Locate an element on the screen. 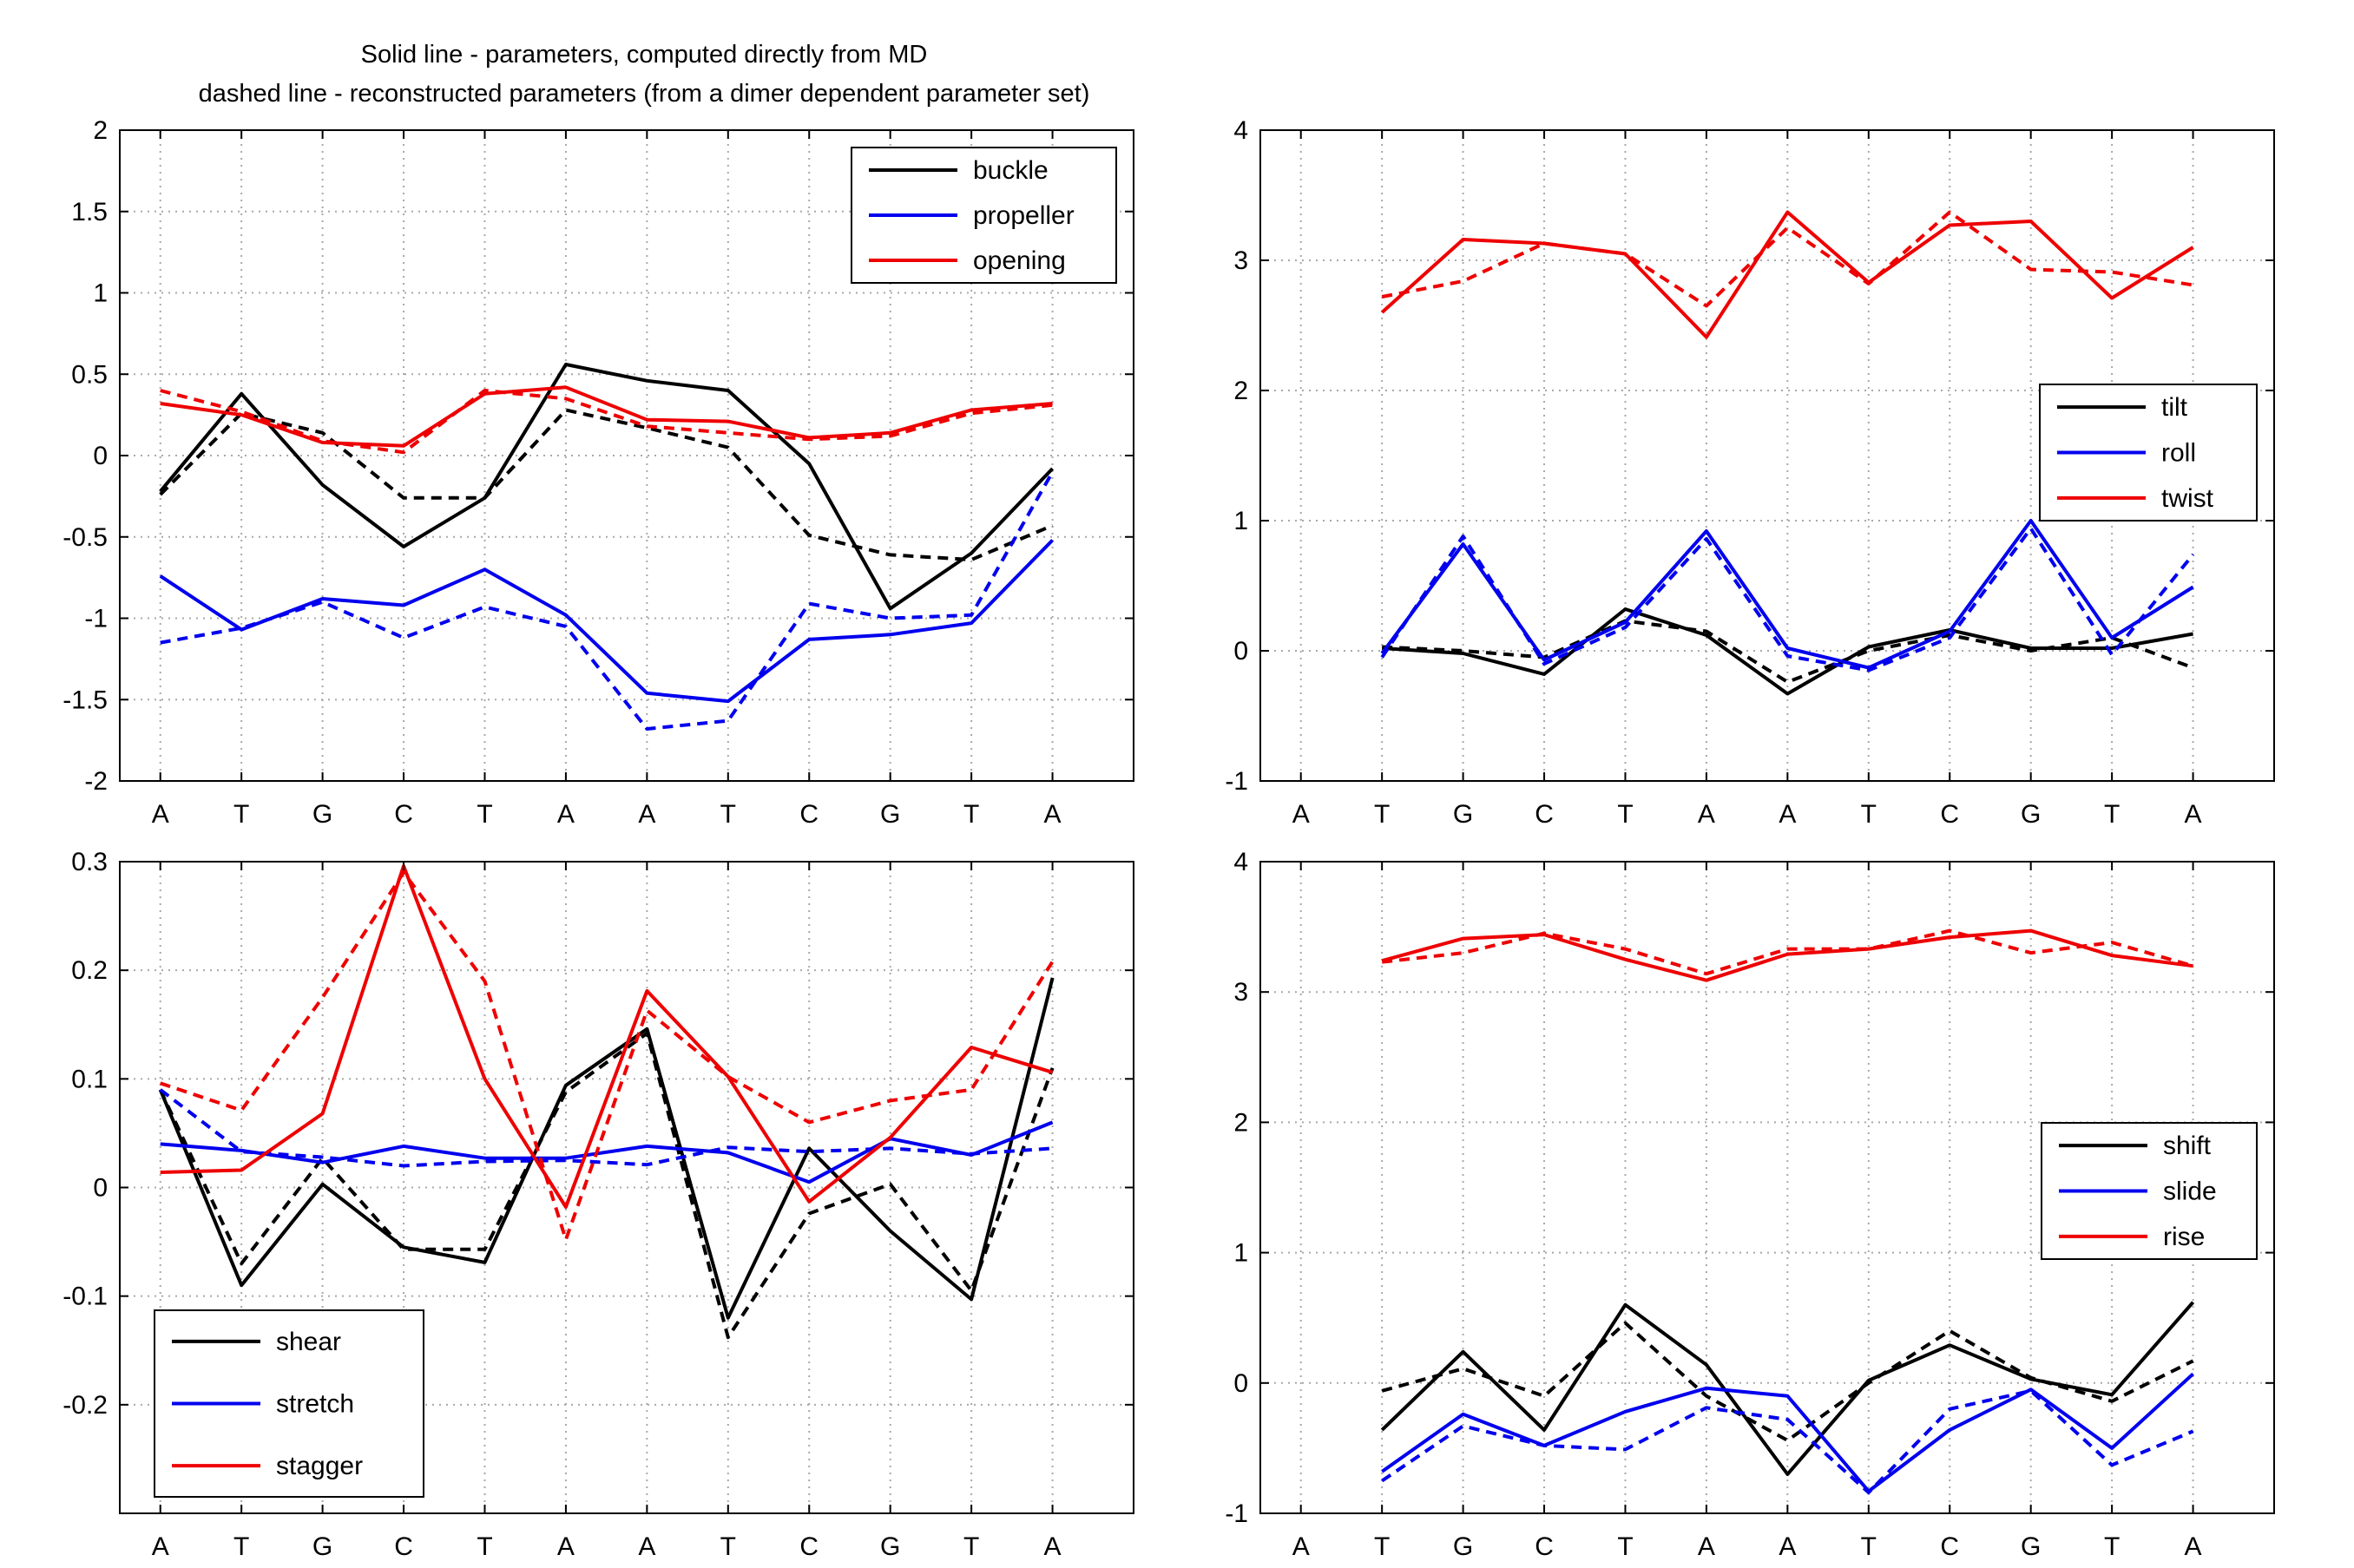 Image resolution: width=2354 pixels, height=1568 pixels. legend: shift slide rise is located at coordinates (2149, 1191).